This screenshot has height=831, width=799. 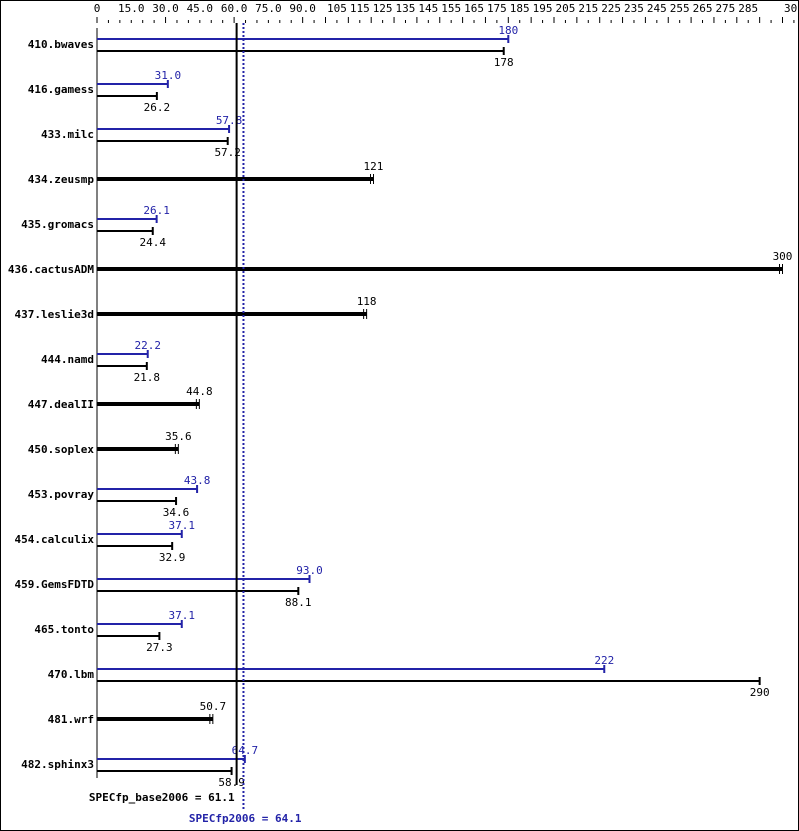 What do you see at coordinates (61, 44) in the screenshot?
I see `benchmark-label: 410.bwaves` at bounding box center [61, 44].